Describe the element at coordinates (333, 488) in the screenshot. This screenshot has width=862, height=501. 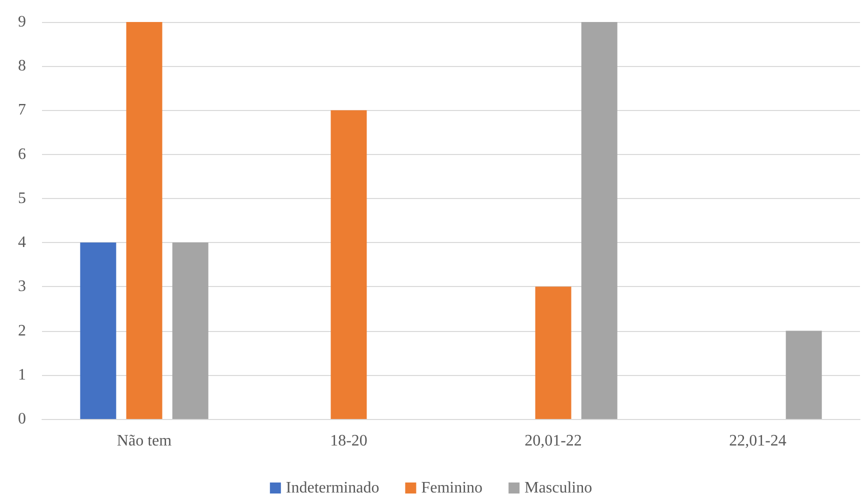
I see `legend-label: Indeterminado` at that location.